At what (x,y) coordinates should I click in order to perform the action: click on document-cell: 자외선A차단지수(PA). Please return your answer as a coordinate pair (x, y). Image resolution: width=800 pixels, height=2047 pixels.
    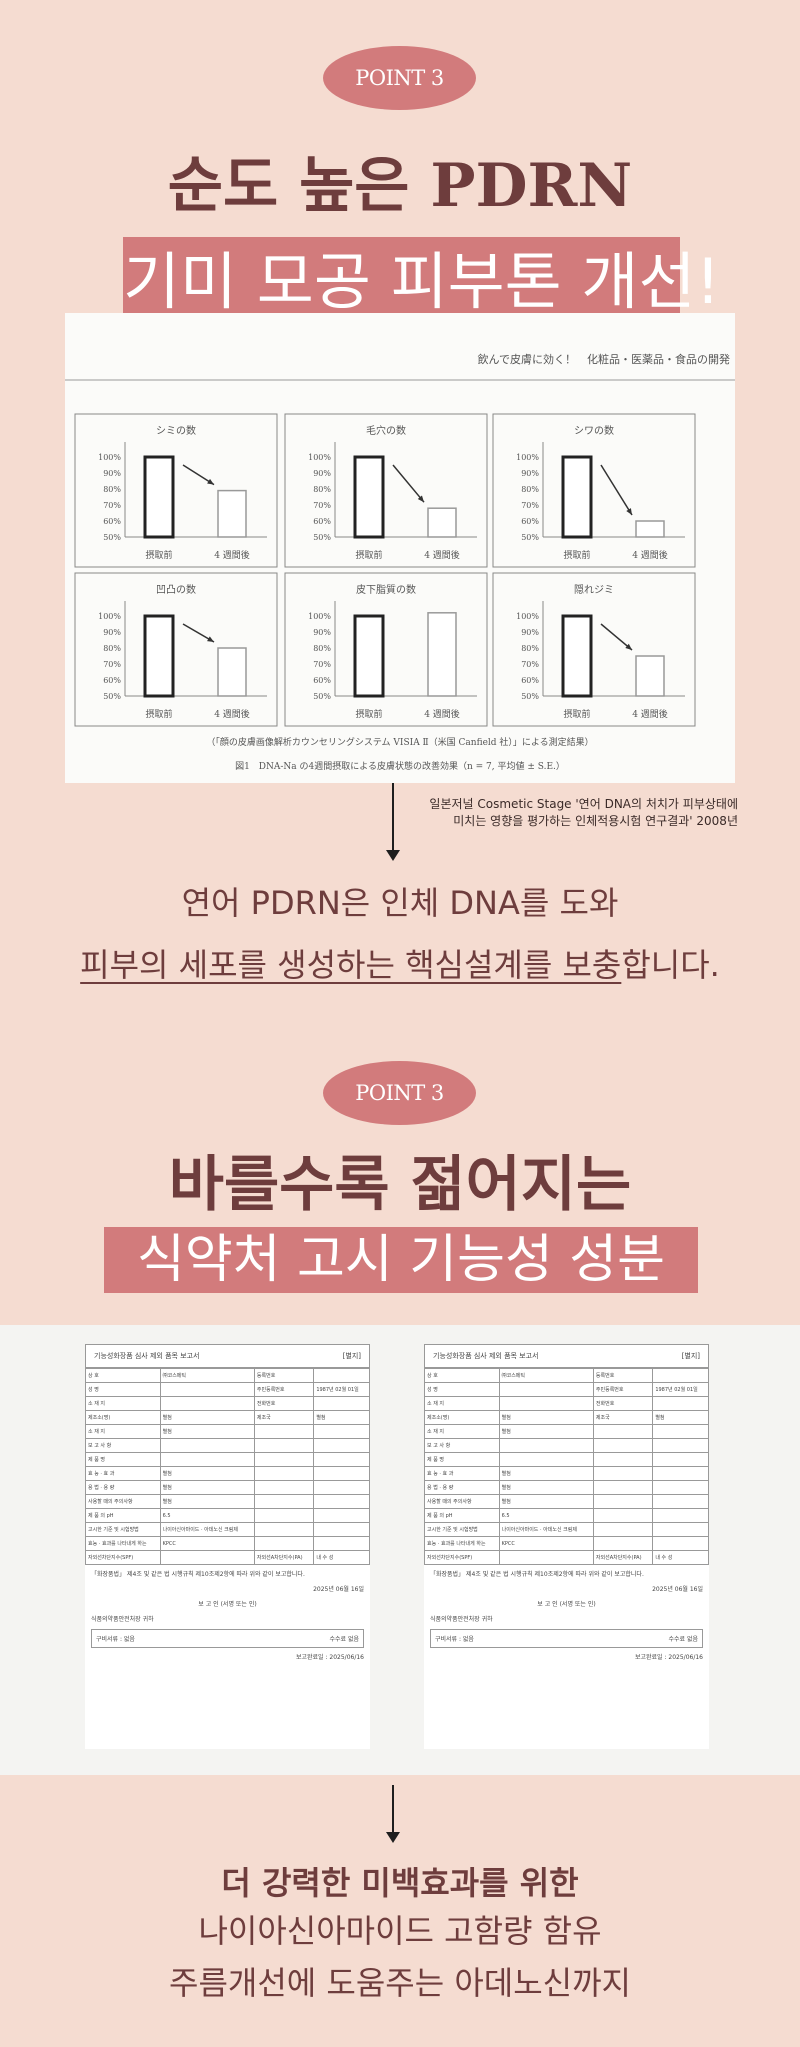
    Looking at the image, I should click on (623, 1557).